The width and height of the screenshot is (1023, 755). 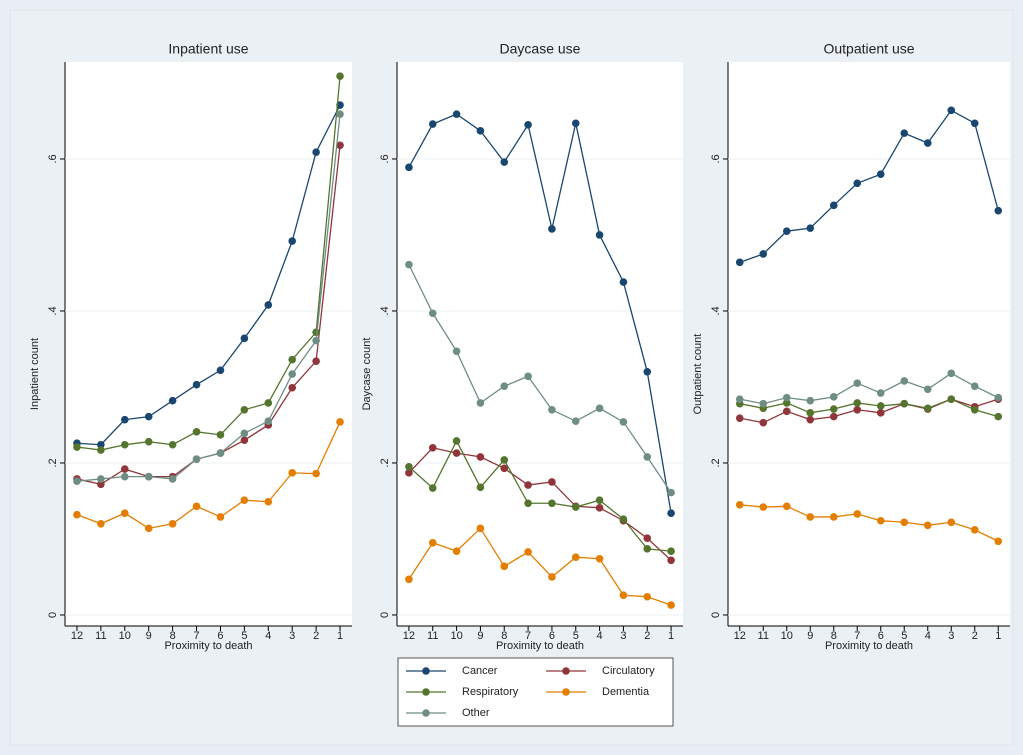 What do you see at coordinates (626, 692) in the screenshot?
I see `legend-label: Dementia` at bounding box center [626, 692].